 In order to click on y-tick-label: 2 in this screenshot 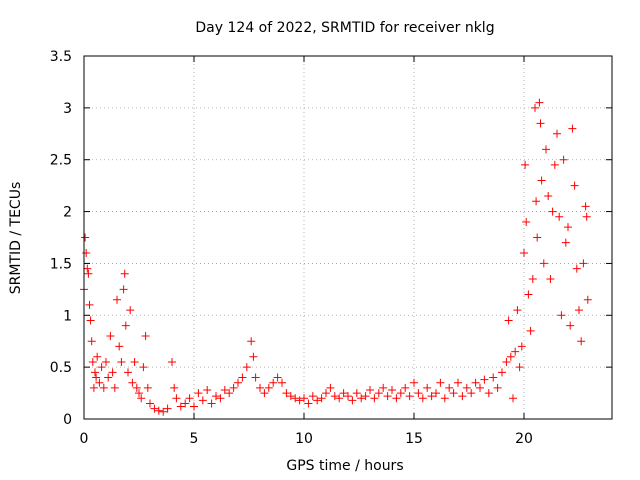, I will do `click(67, 213)`.